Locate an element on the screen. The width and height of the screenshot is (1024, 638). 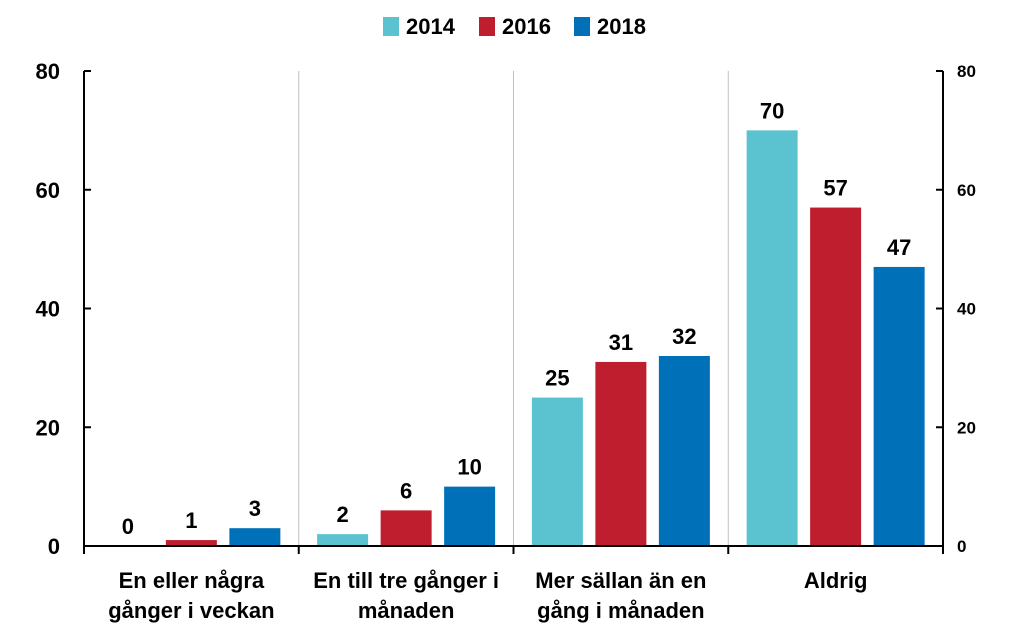
y-tick-label-left: 40 is located at coordinates (48, 309).